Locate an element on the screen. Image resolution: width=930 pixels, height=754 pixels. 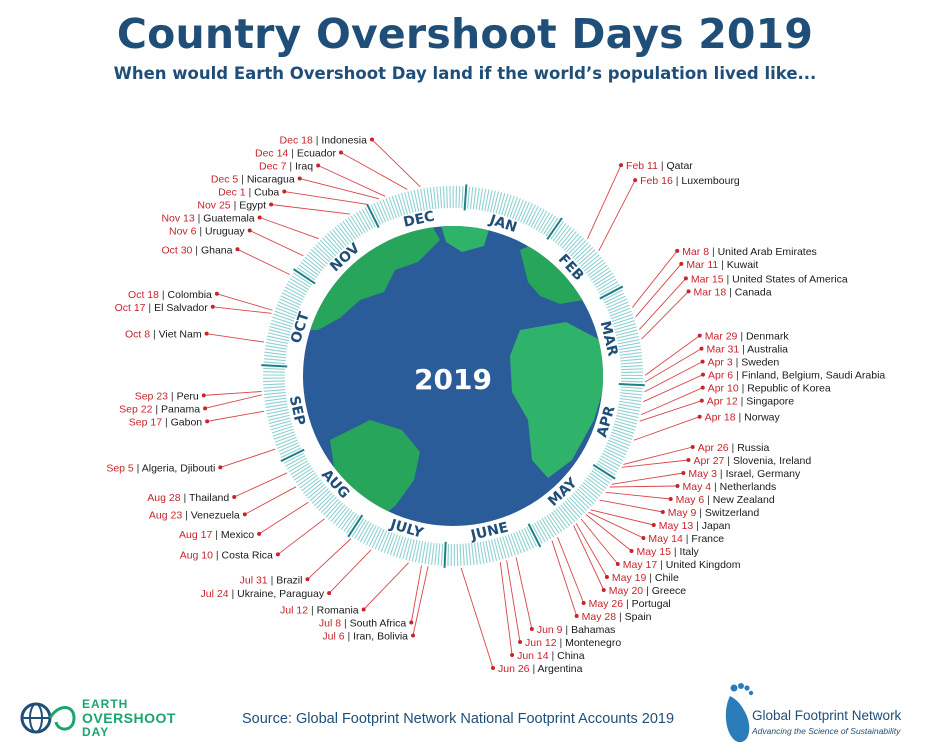
gfn-name: Global Footprint Network is located at coordinates (827, 715).